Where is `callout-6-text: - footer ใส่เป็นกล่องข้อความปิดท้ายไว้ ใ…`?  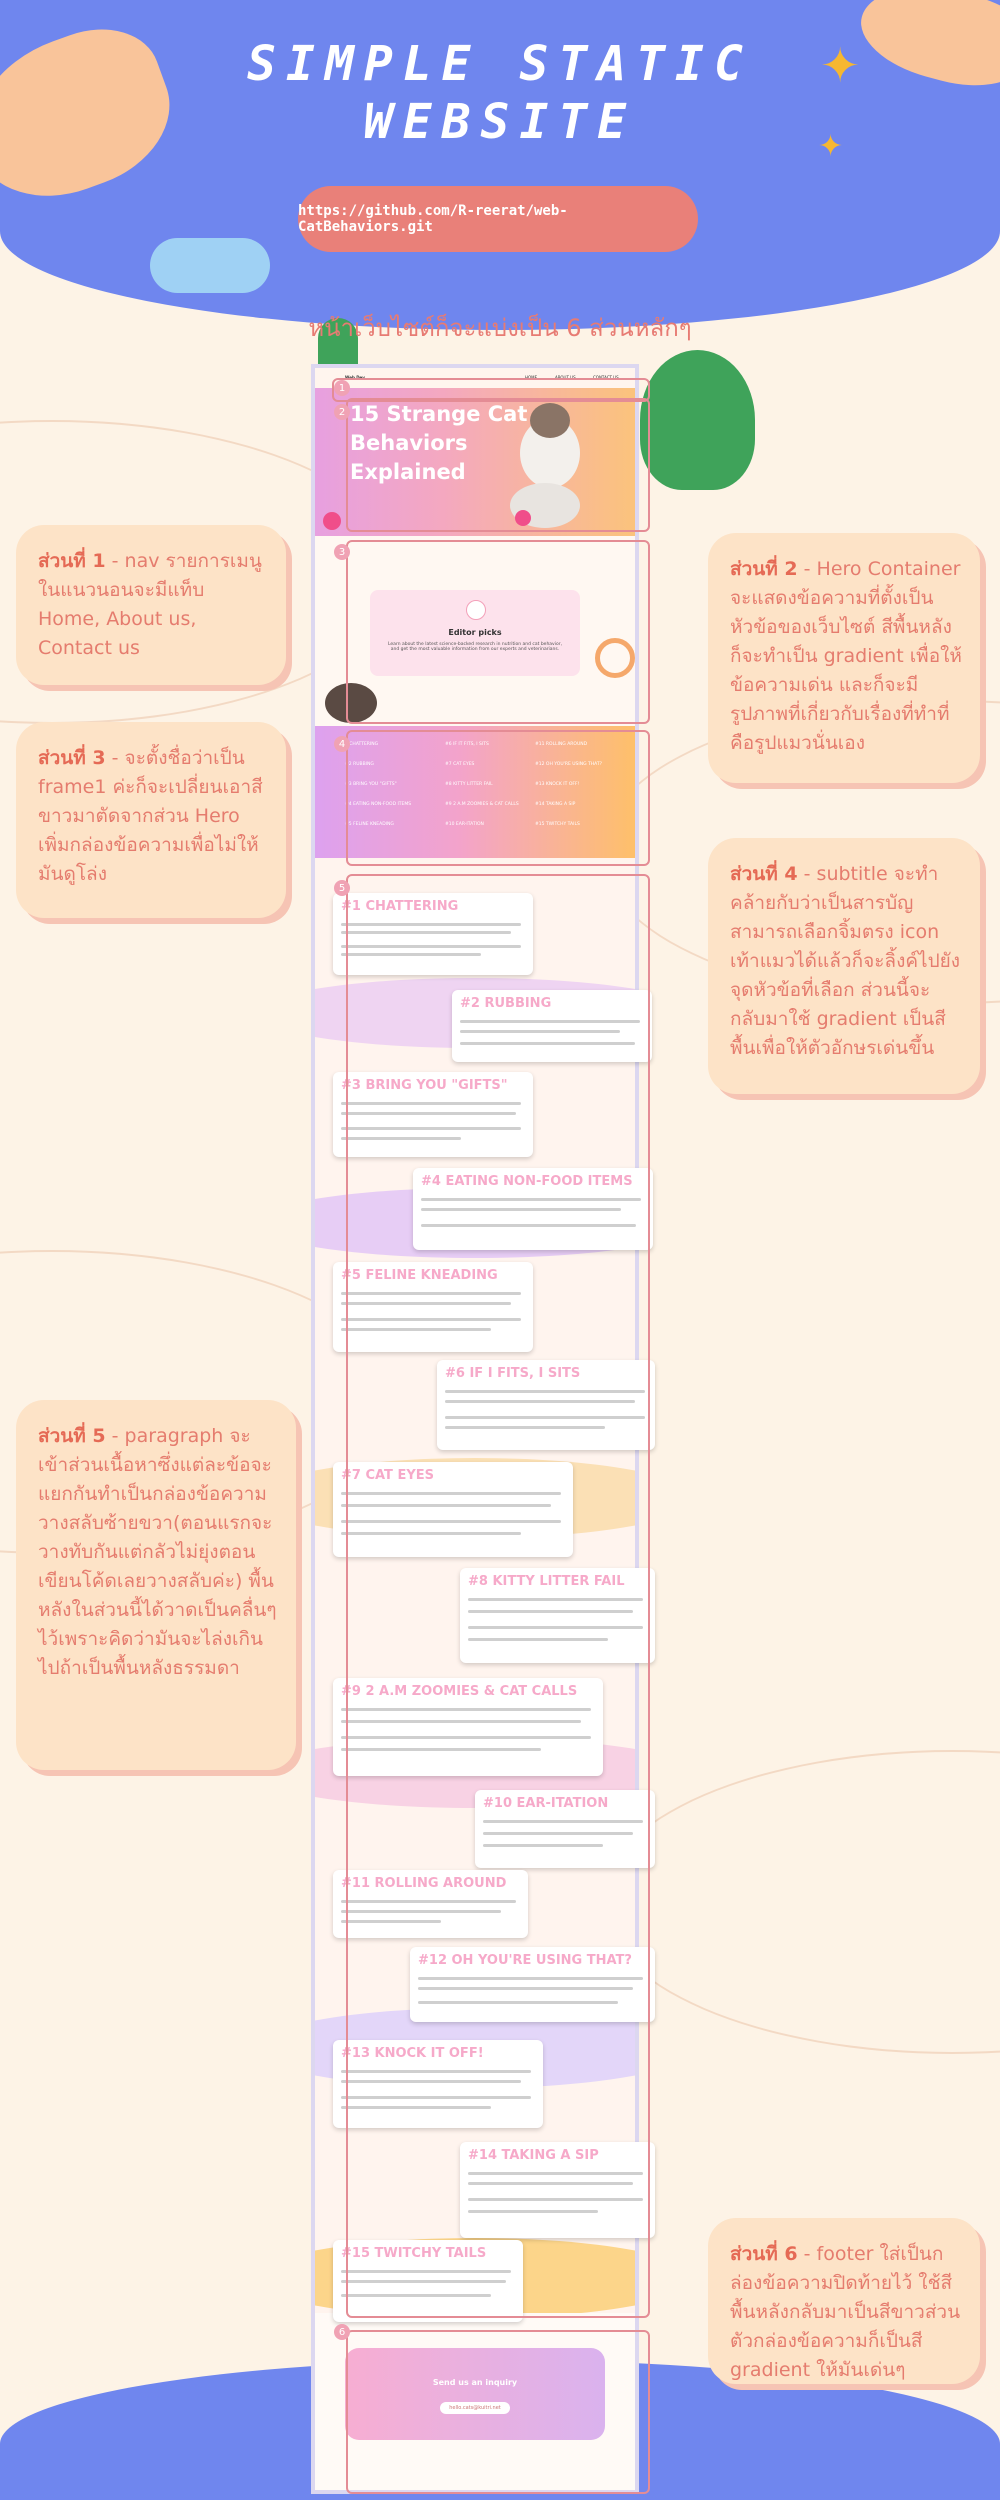 callout-6-text: - footer ใส่เป็นกล่องข้อความปิดท้ายไว้ ใ… is located at coordinates (845, 2312).